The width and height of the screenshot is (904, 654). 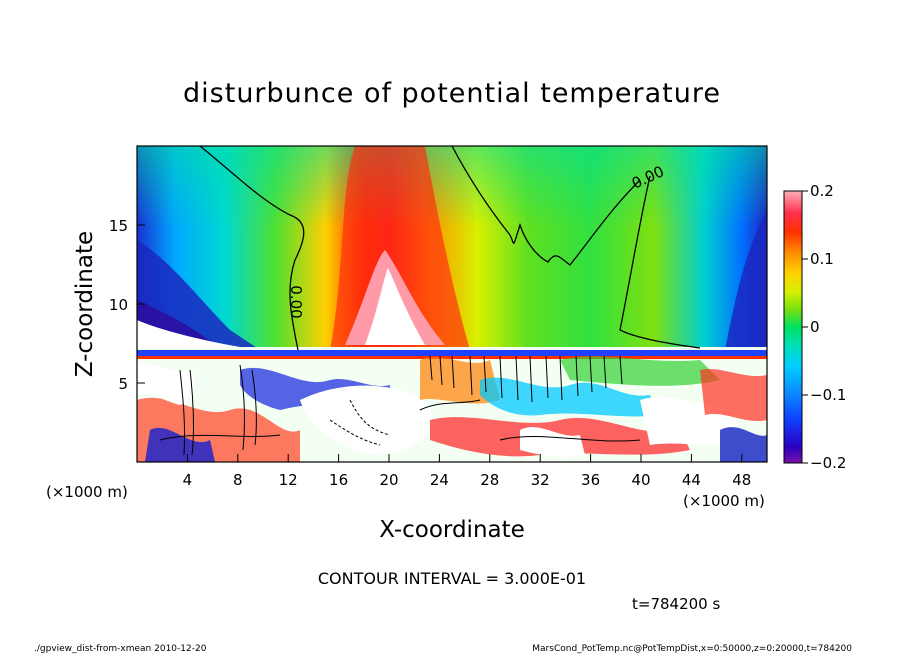 What do you see at coordinates (590, 480) in the screenshot?
I see `x-tick-label: 36` at bounding box center [590, 480].